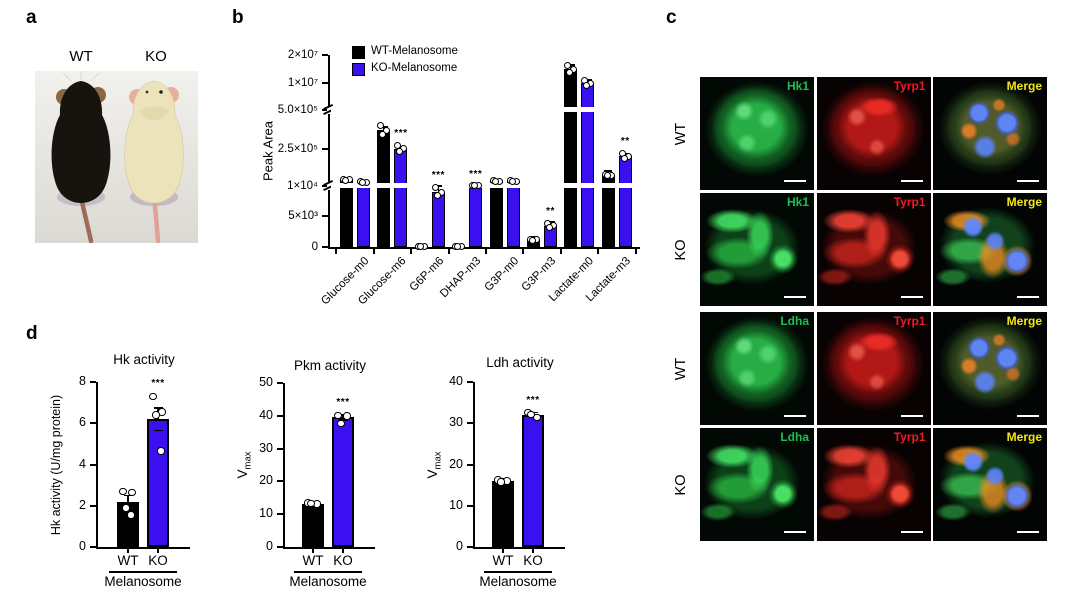 Image resolution: width=1065 pixels, height=603 pixels. Describe the element at coordinates (909, 437) in the screenshot. I see `tile-channel-label: Tyrp1` at that location.